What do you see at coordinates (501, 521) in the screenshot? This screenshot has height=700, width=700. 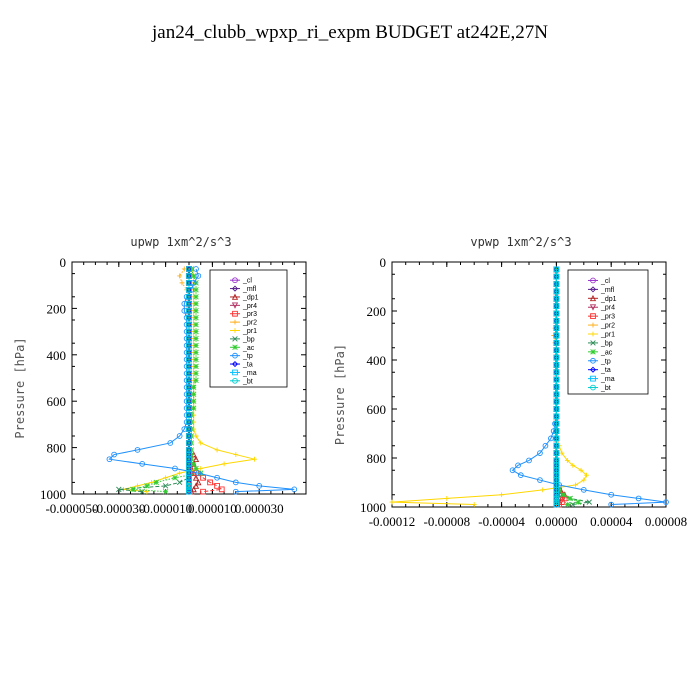 I see `x-tick-label: -0.00004` at bounding box center [501, 521].